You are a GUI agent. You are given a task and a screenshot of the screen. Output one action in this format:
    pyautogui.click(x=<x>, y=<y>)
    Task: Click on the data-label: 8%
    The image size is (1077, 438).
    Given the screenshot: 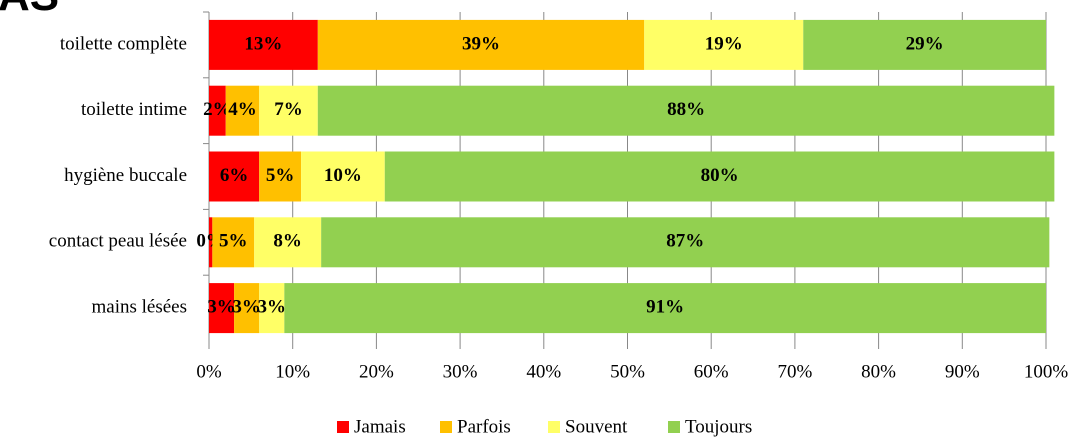 What is the action you would take?
    pyautogui.click(x=287, y=241)
    